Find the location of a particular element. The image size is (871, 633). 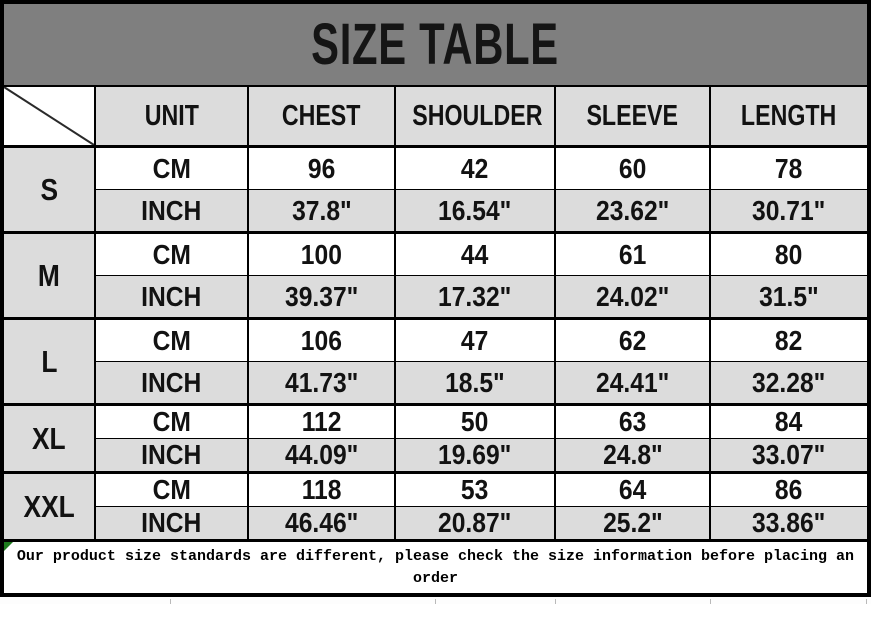

value-cell: 42 is located at coordinates (475, 167).